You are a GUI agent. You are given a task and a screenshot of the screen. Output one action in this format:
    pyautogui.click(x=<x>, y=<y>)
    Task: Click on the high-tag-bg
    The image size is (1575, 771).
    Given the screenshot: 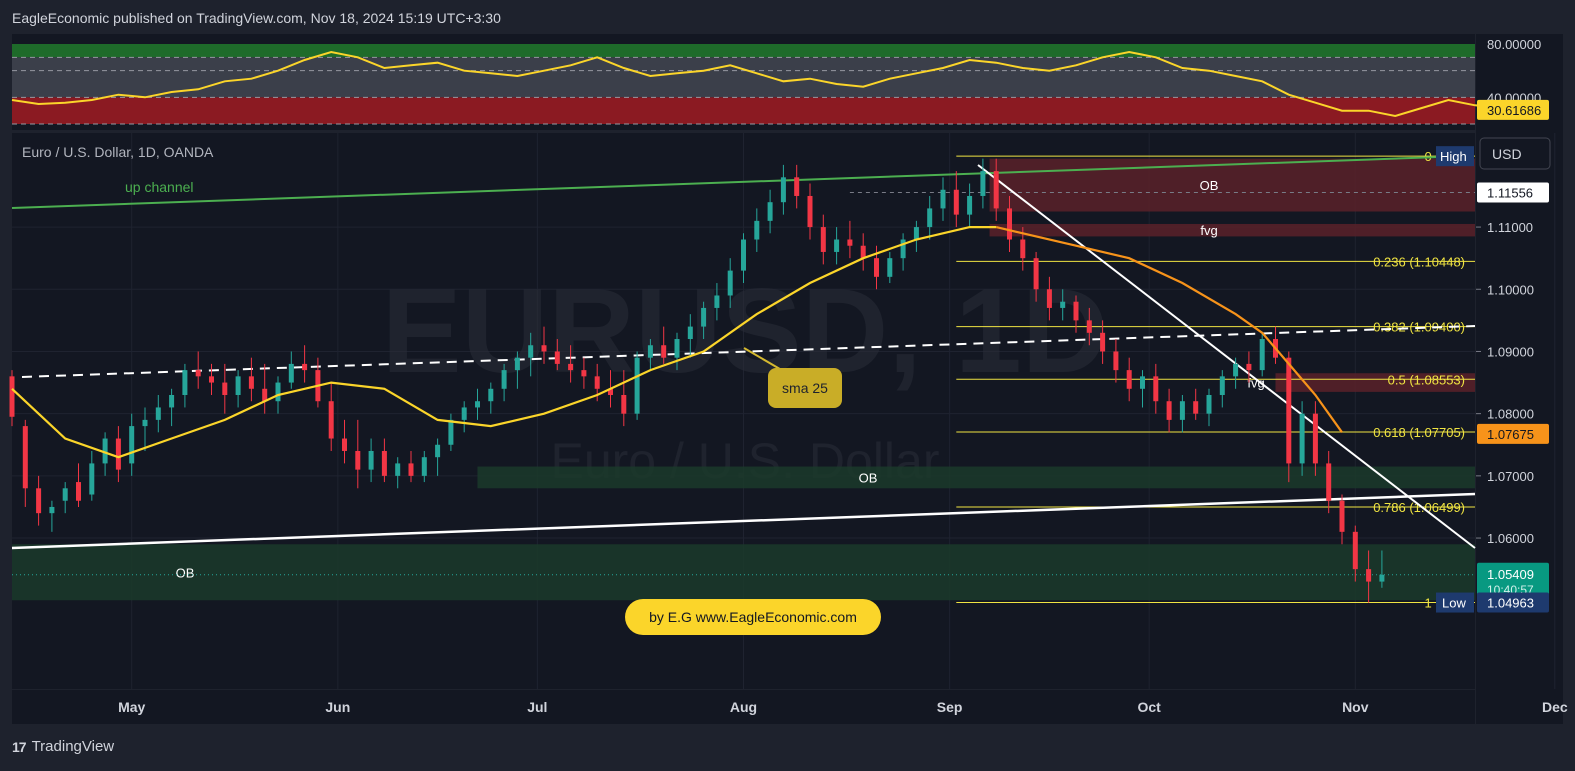 What is the action you would take?
    pyautogui.click(x=1455, y=156)
    